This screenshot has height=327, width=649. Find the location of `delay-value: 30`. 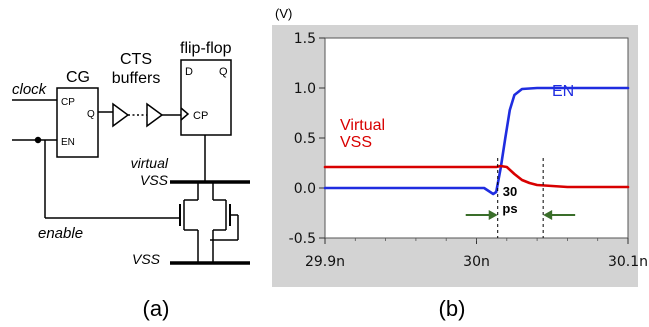

delay-value: 30 is located at coordinates (510, 191).